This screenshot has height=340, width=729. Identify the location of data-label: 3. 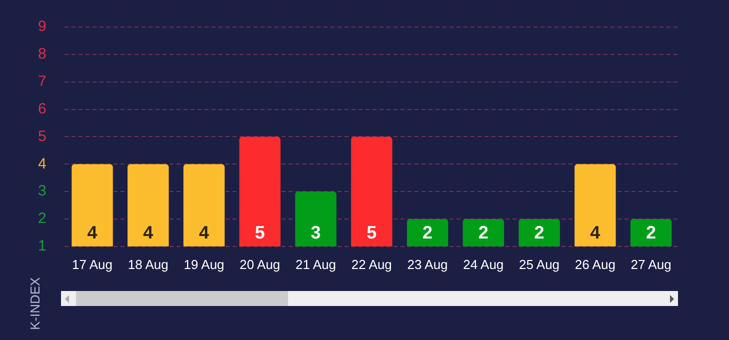
(315, 232).